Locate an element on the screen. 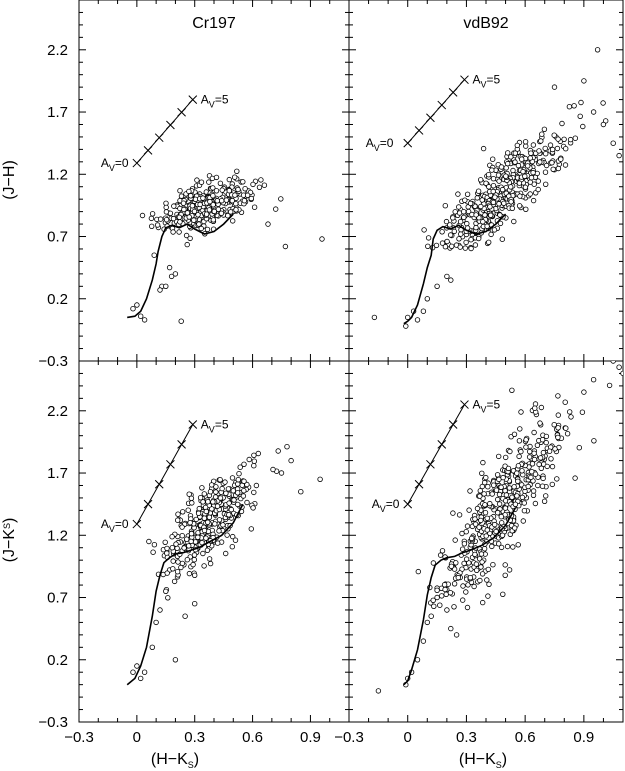 The height and width of the screenshot is (771, 625). x-tick-label: 0 is located at coordinates (408, 737).